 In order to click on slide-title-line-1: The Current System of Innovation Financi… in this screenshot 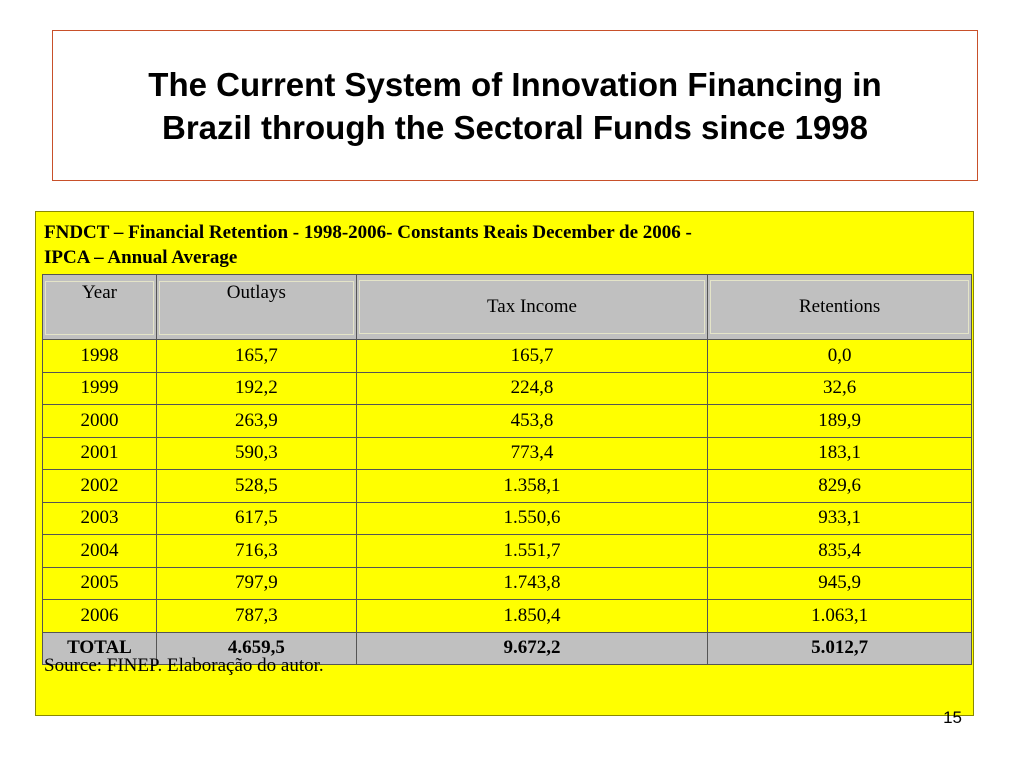, I will do `click(515, 84)`.